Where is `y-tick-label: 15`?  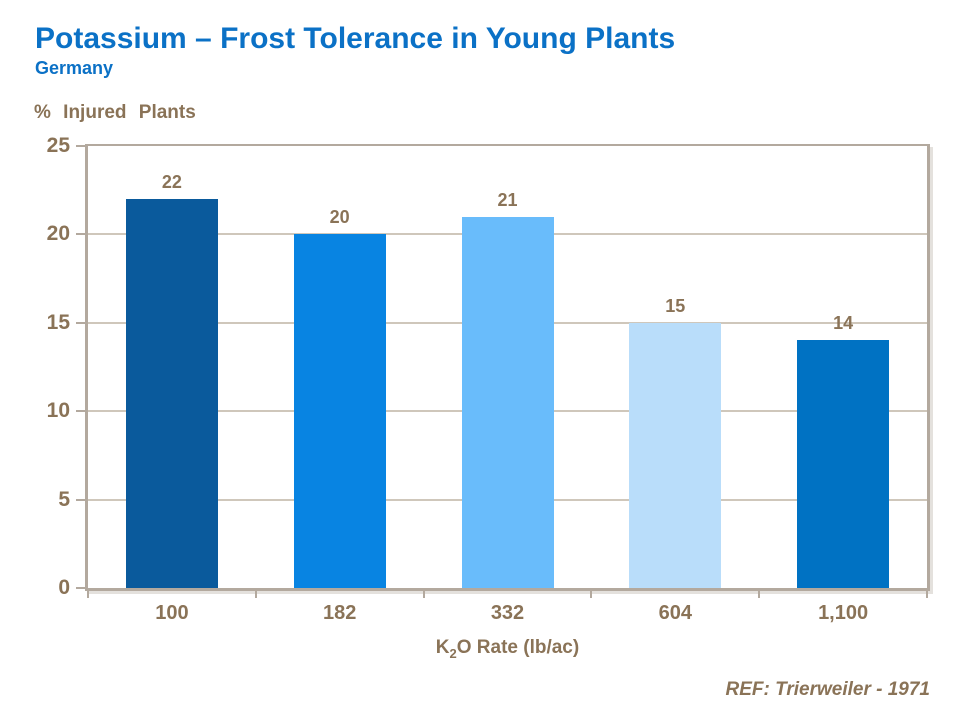 y-tick-label: 15 is located at coordinates (58, 322).